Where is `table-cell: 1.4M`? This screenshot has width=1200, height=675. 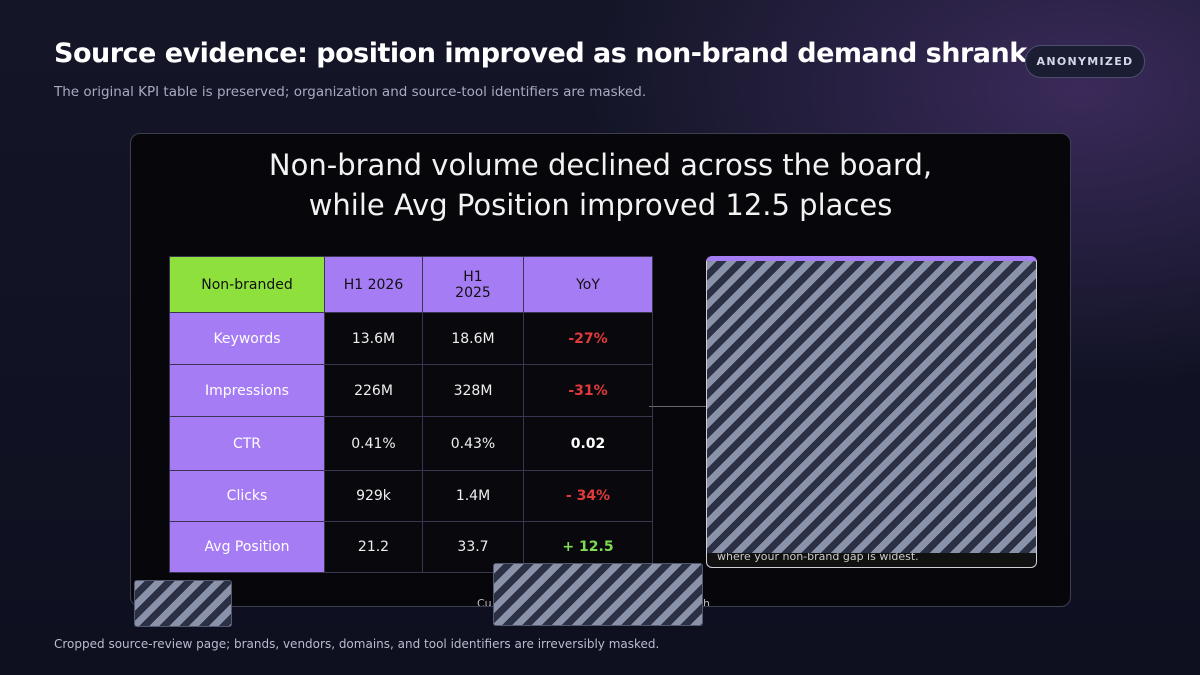
table-cell: 1.4M is located at coordinates (473, 496).